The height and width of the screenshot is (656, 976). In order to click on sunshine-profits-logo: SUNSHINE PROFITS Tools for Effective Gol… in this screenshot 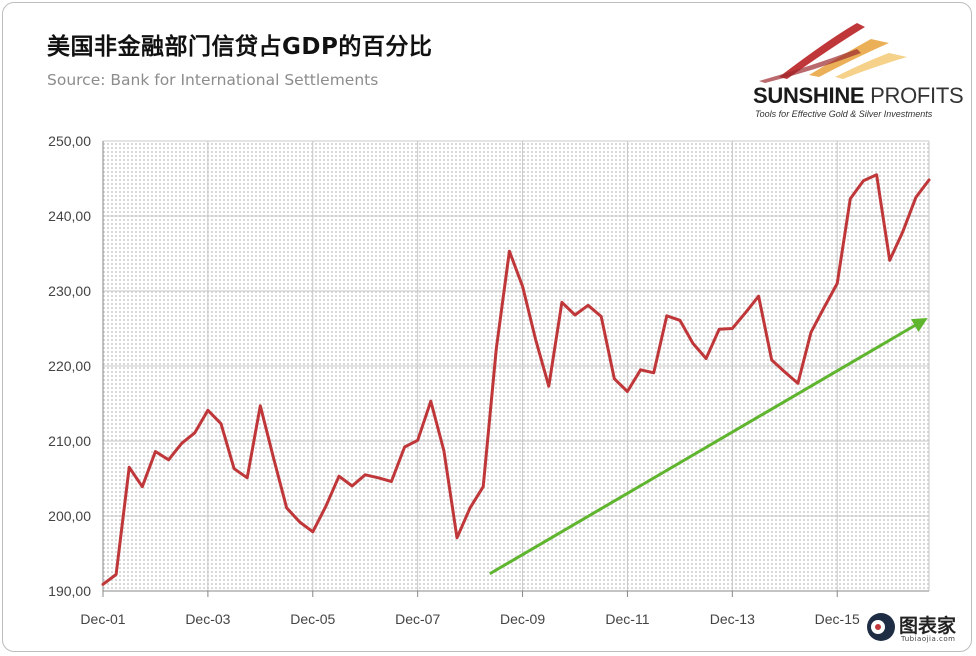, I will do `click(851, 73)`.